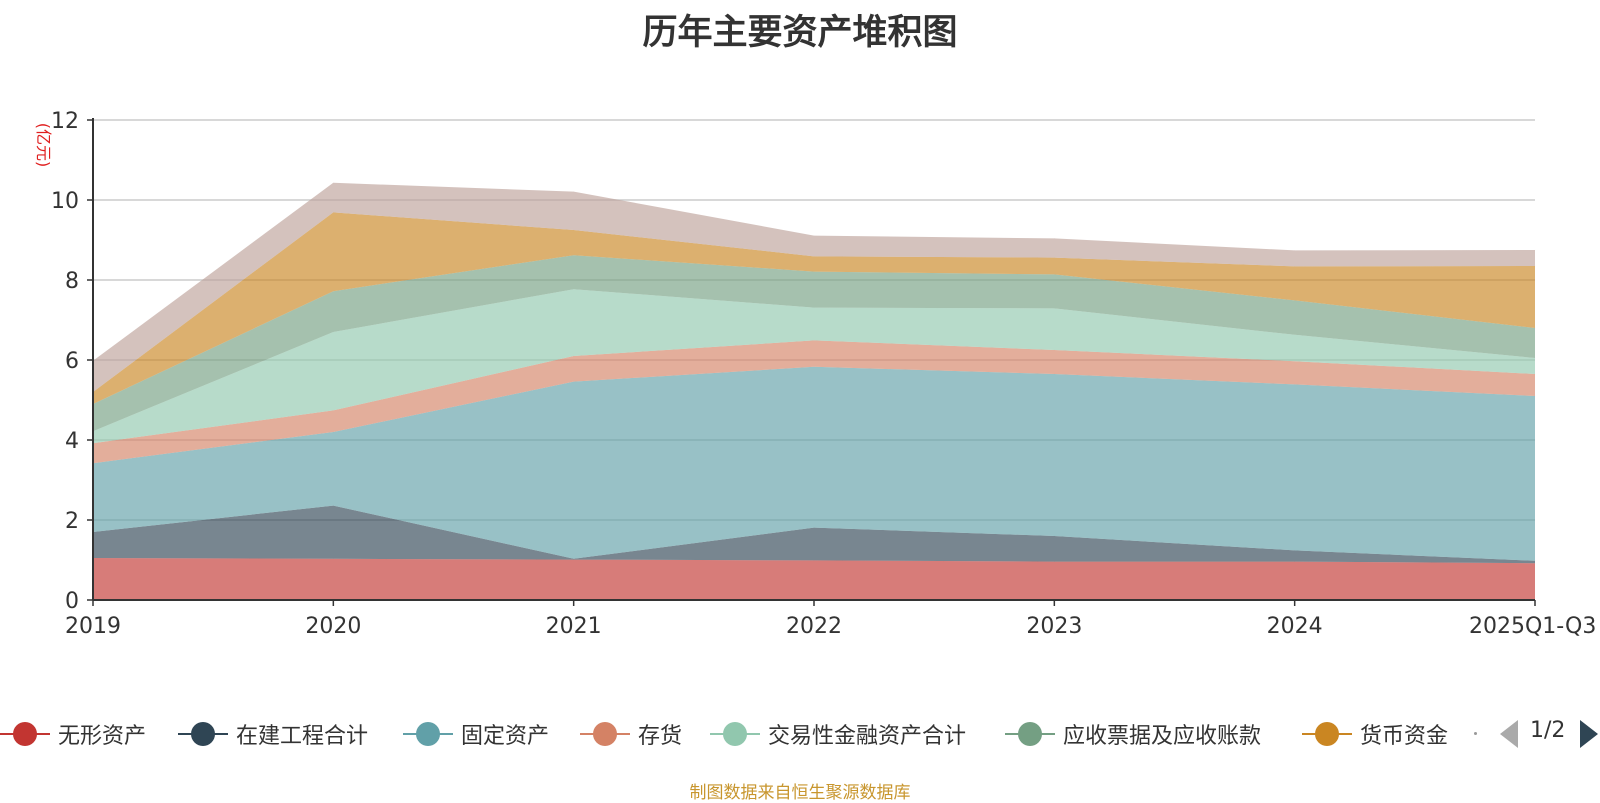 Image resolution: width=1600 pixels, height=803 pixels. Describe the element at coordinates (333, 626) in the screenshot. I see `x-tick-label: 2020` at that location.